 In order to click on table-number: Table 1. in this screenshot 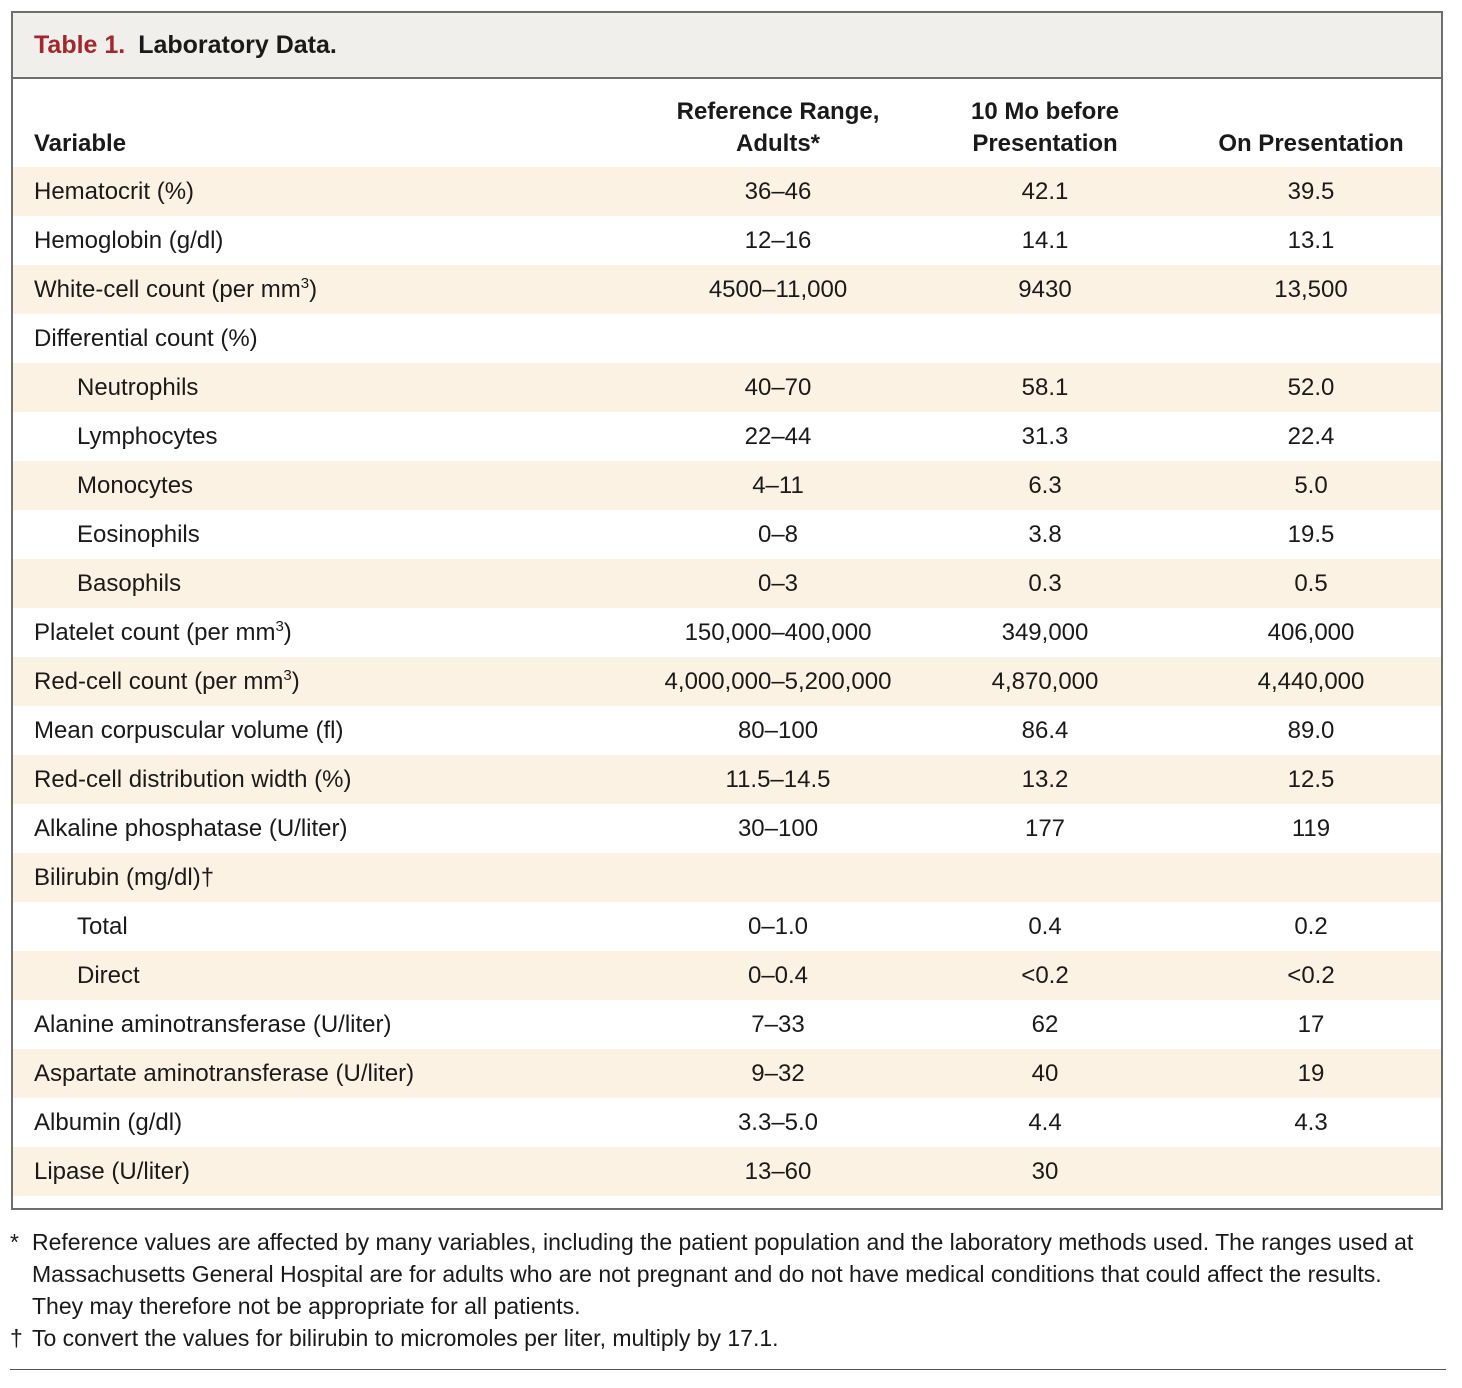, I will do `click(80, 44)`.